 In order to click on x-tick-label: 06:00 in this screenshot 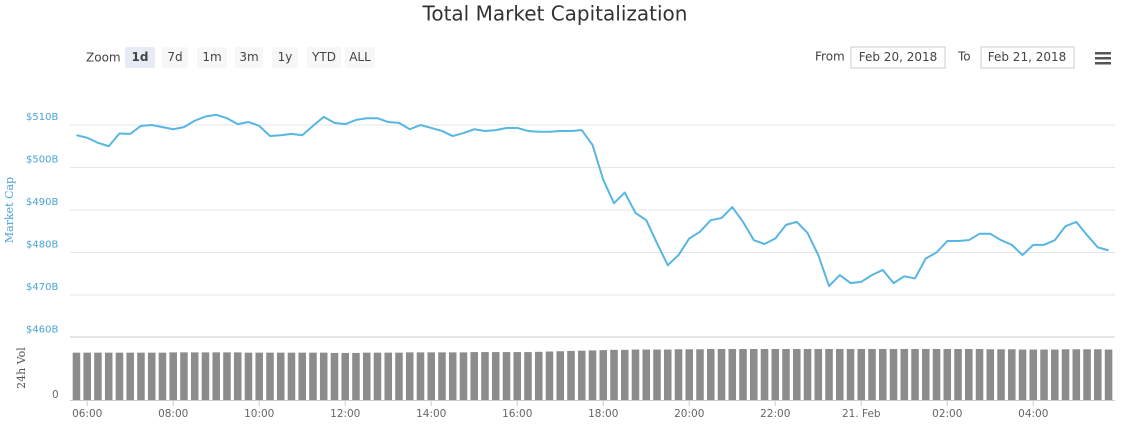, I will do `click(87, 414)`.